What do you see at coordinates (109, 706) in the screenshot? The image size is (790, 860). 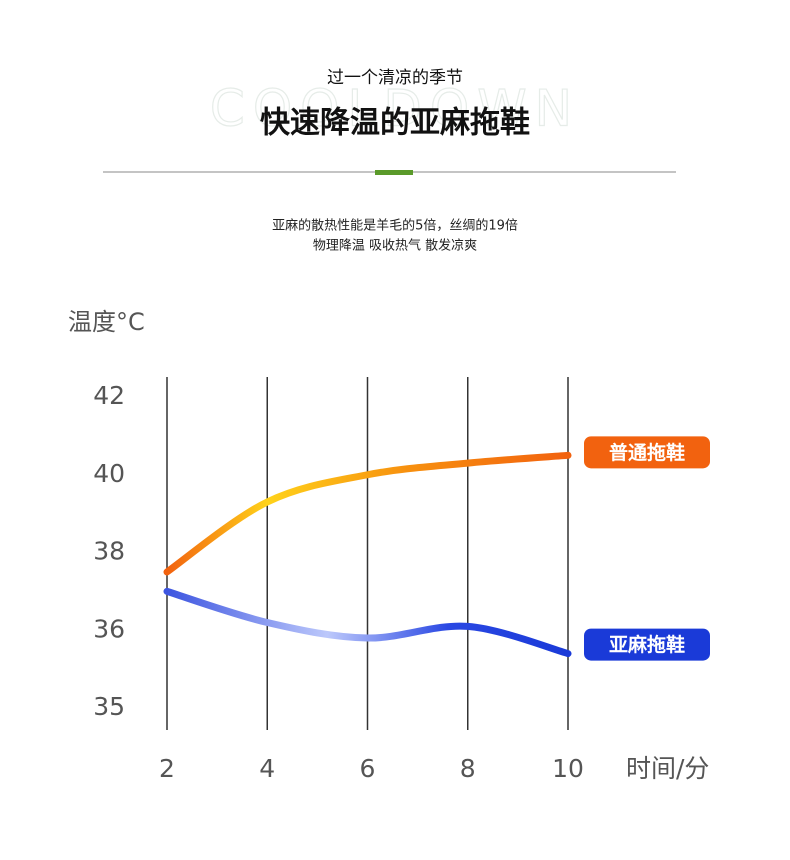 I see `y-tick-label: 35` at bounding box center [109, 706].